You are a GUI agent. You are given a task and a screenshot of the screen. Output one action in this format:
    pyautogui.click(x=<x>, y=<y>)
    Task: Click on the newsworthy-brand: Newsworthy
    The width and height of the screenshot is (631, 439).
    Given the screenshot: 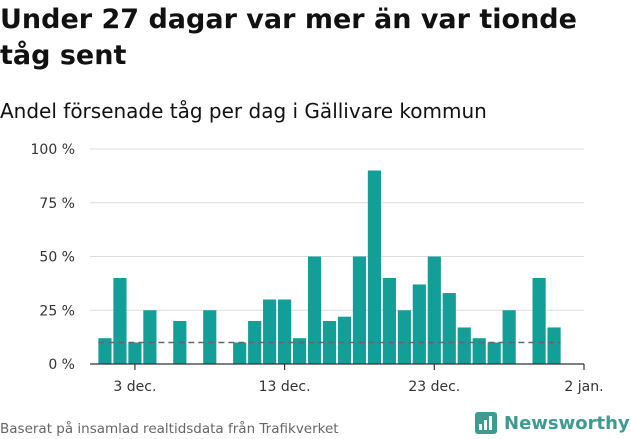 What is the action you would take?
    pyautogui.click(x=552, y=423)
    